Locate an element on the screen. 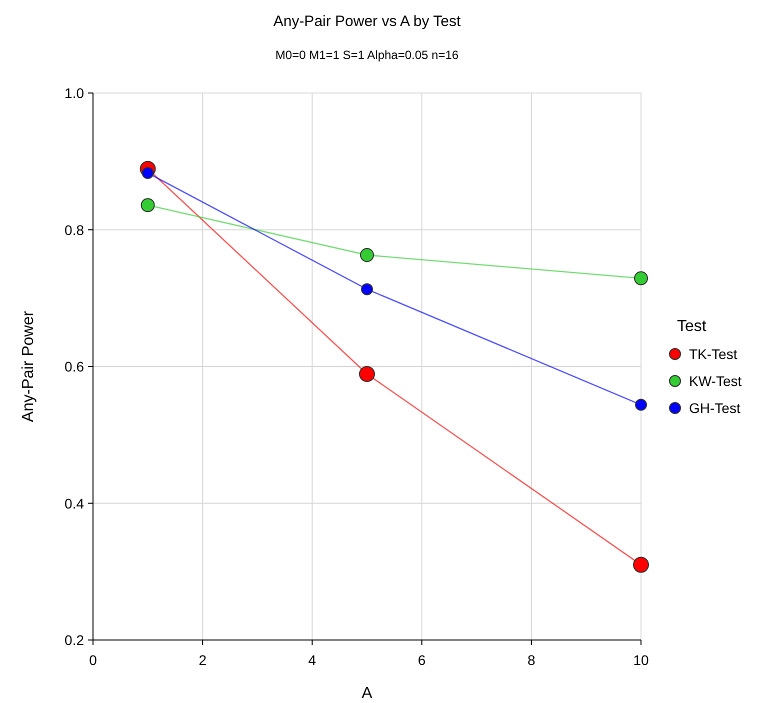 The image size is (765, 703). legend-label: KW-Test is located at coordinates (715, 381).